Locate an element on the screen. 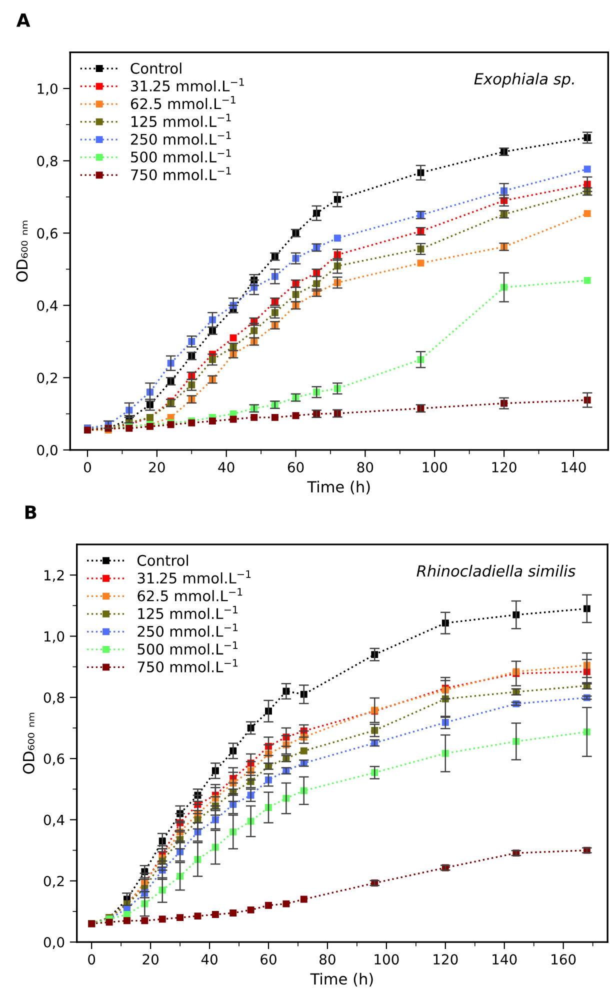 The width and height of the screenshot is (610, 999). annotation: Exophiala sp. is located at coordinates (524, 80).